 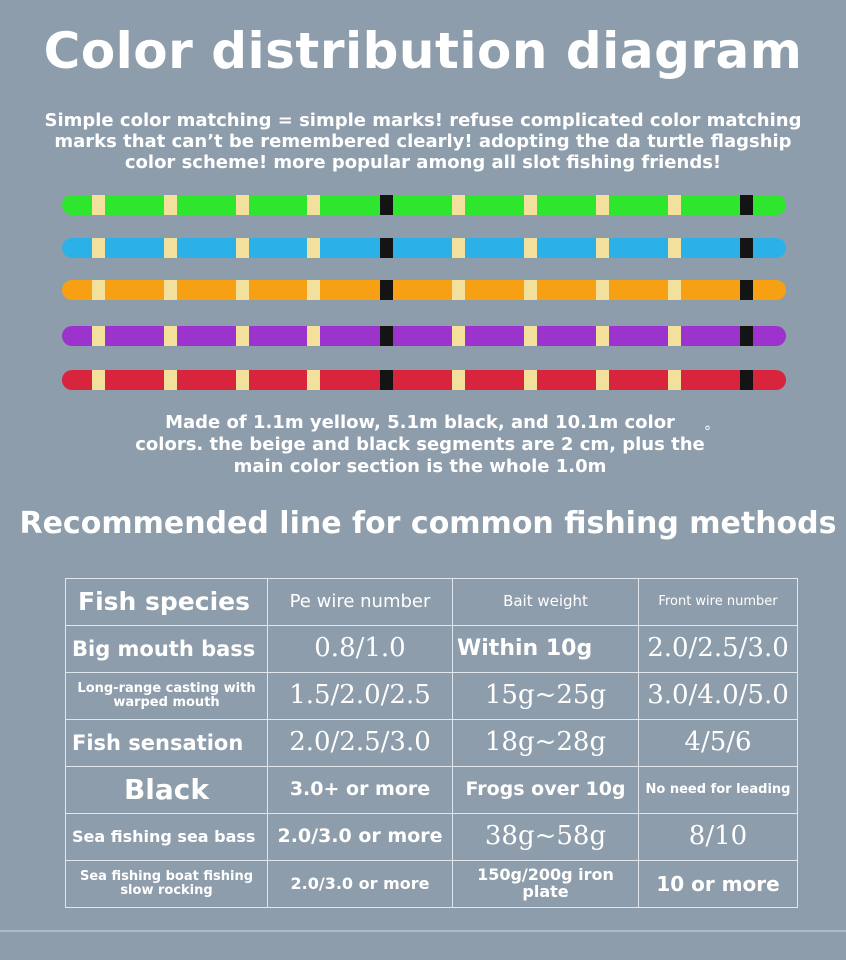 I want to click on header-pe-wire-number: Pe wire number, so click(x=360, y=602).